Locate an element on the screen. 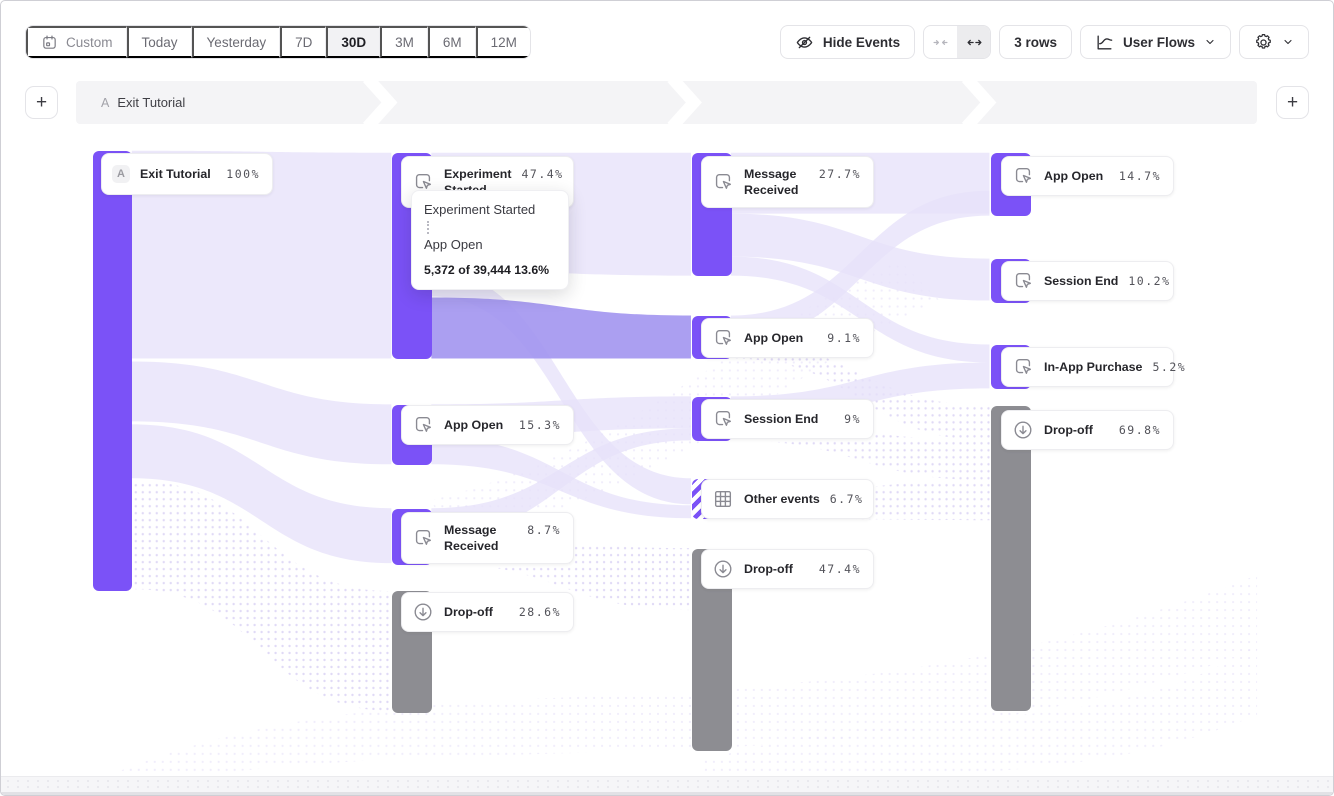 This screenshot has width=1334, height=796. date-range-label: Yesterday is located at coordinates (236, 42).